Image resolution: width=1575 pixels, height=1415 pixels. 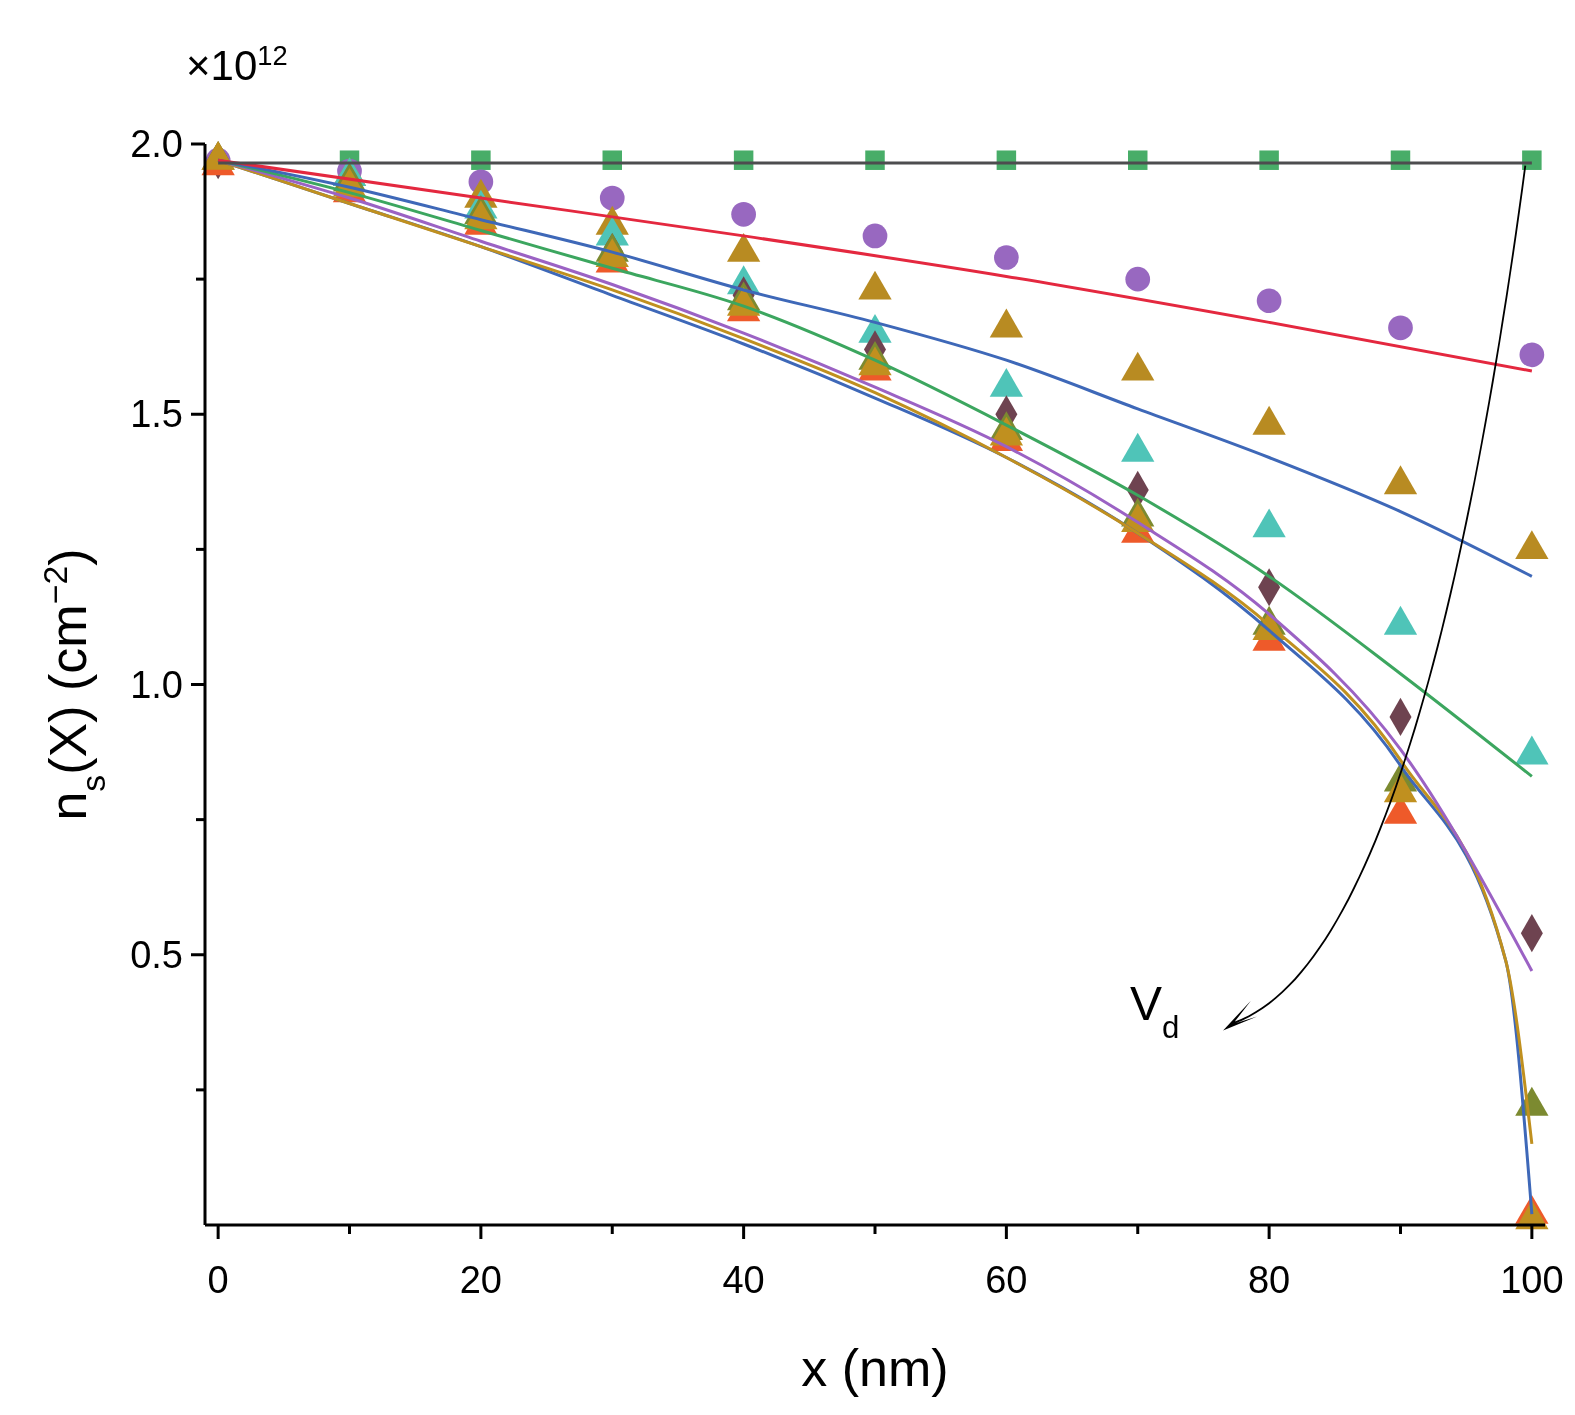 I want to click on text: ×10$^{12}$, so click(x=237, y=64).